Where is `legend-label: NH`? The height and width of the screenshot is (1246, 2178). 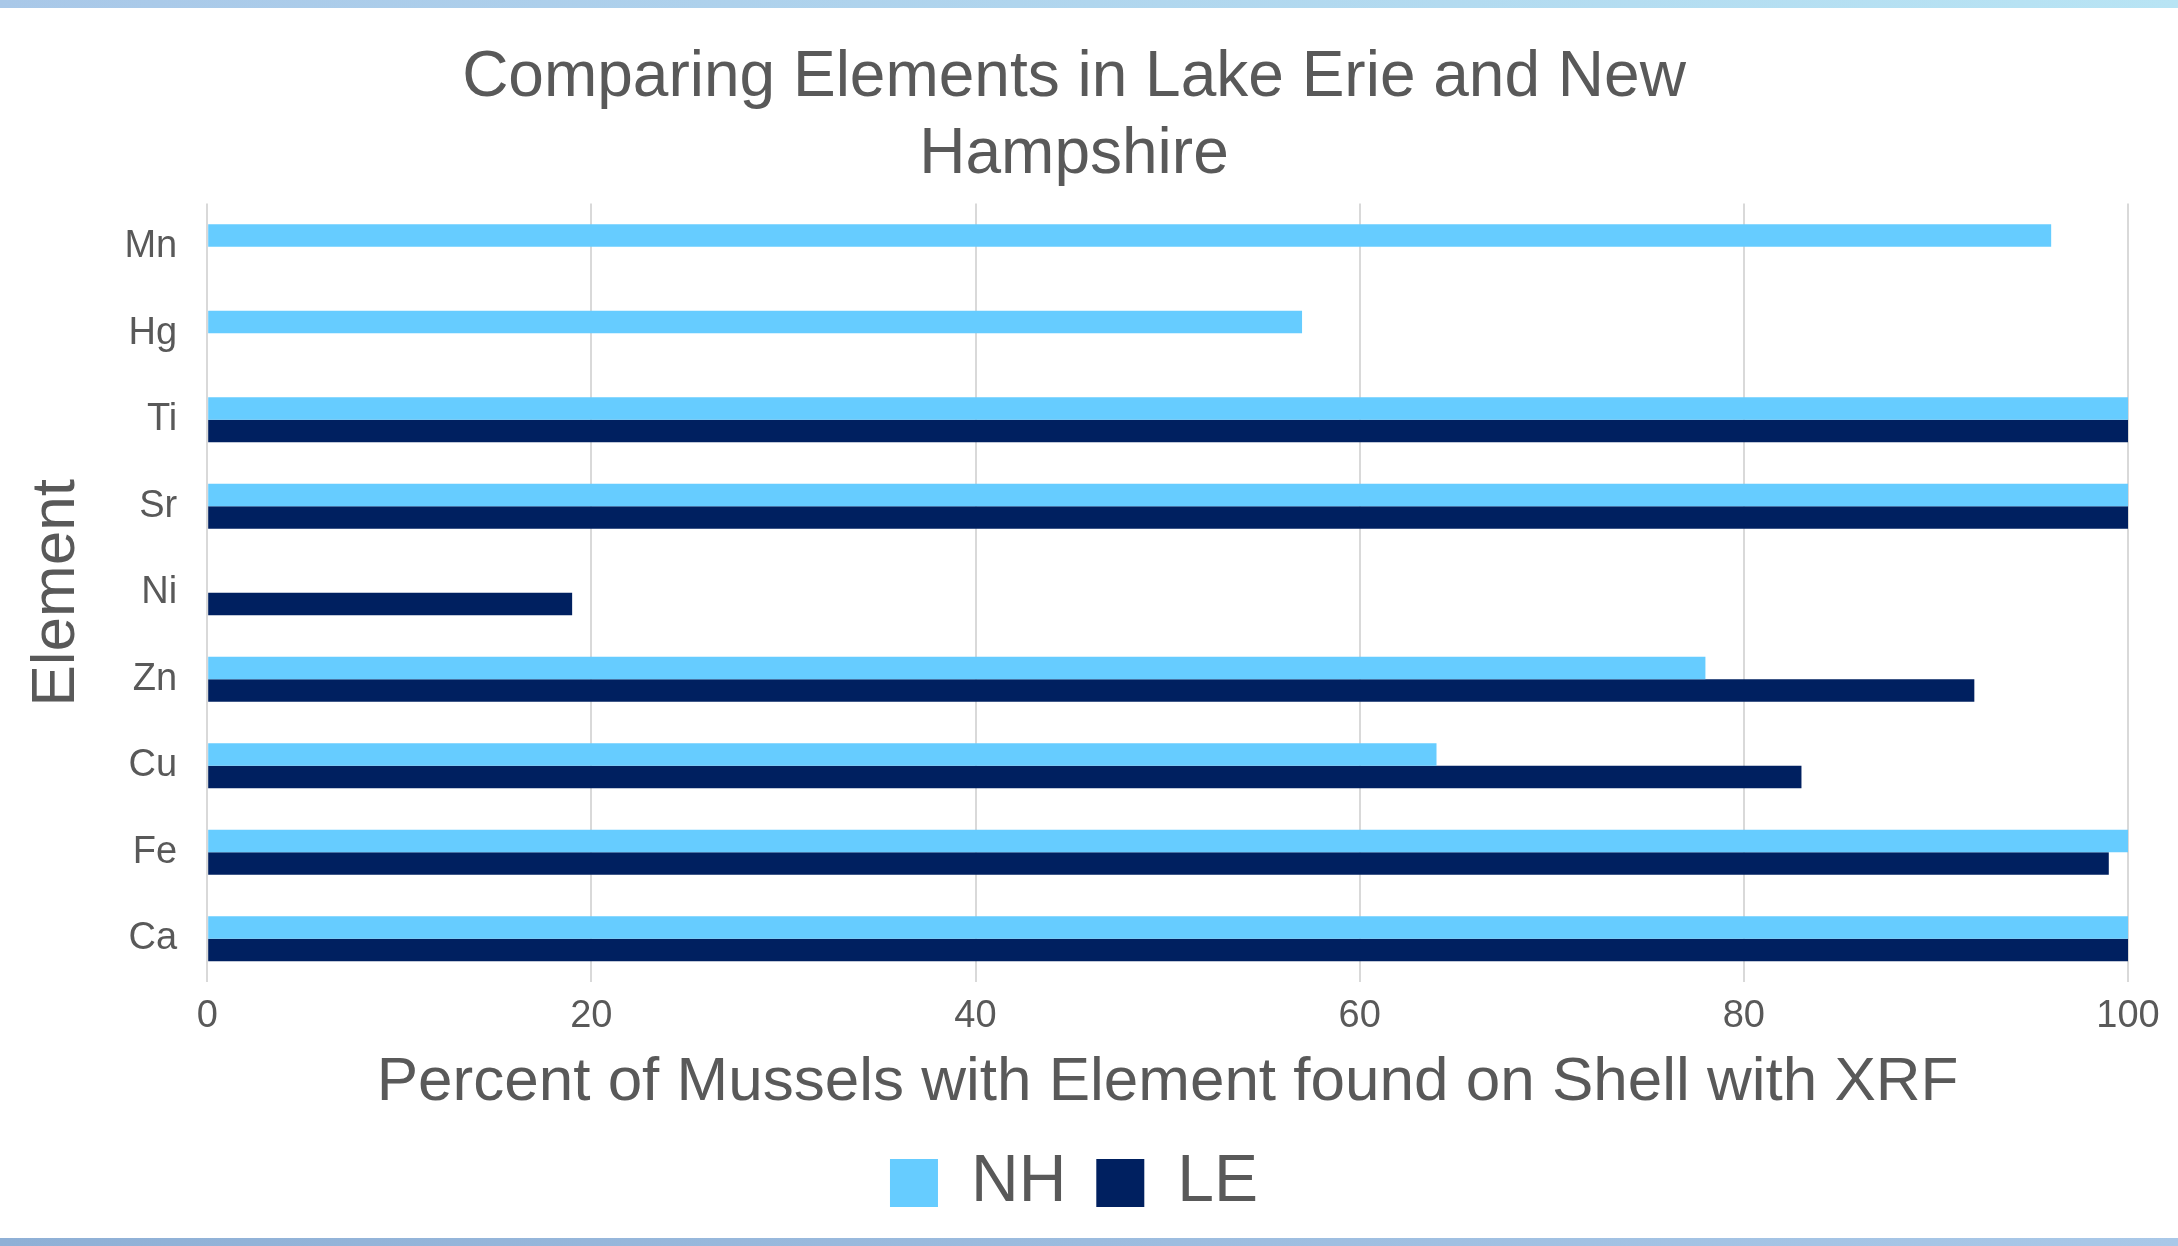 legend-label: NH is located at coordinates (1018, 1178).